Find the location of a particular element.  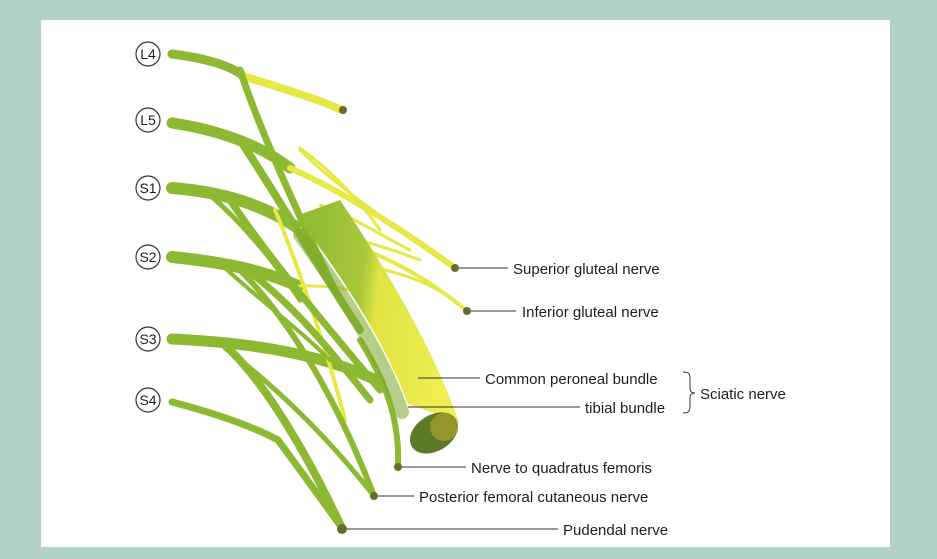

posterior-femoral-branch is located at coordinates (307, 383).